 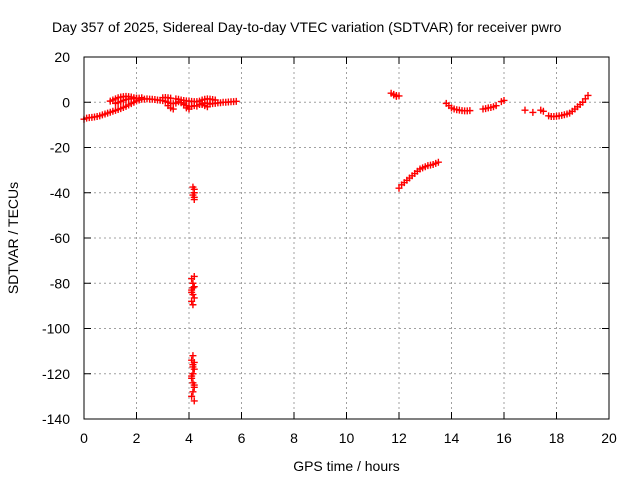 What do you see at coordinates (347, 438) in the screenshot?
I see `x-tick-label: 10` at bounding box center [347, 438].